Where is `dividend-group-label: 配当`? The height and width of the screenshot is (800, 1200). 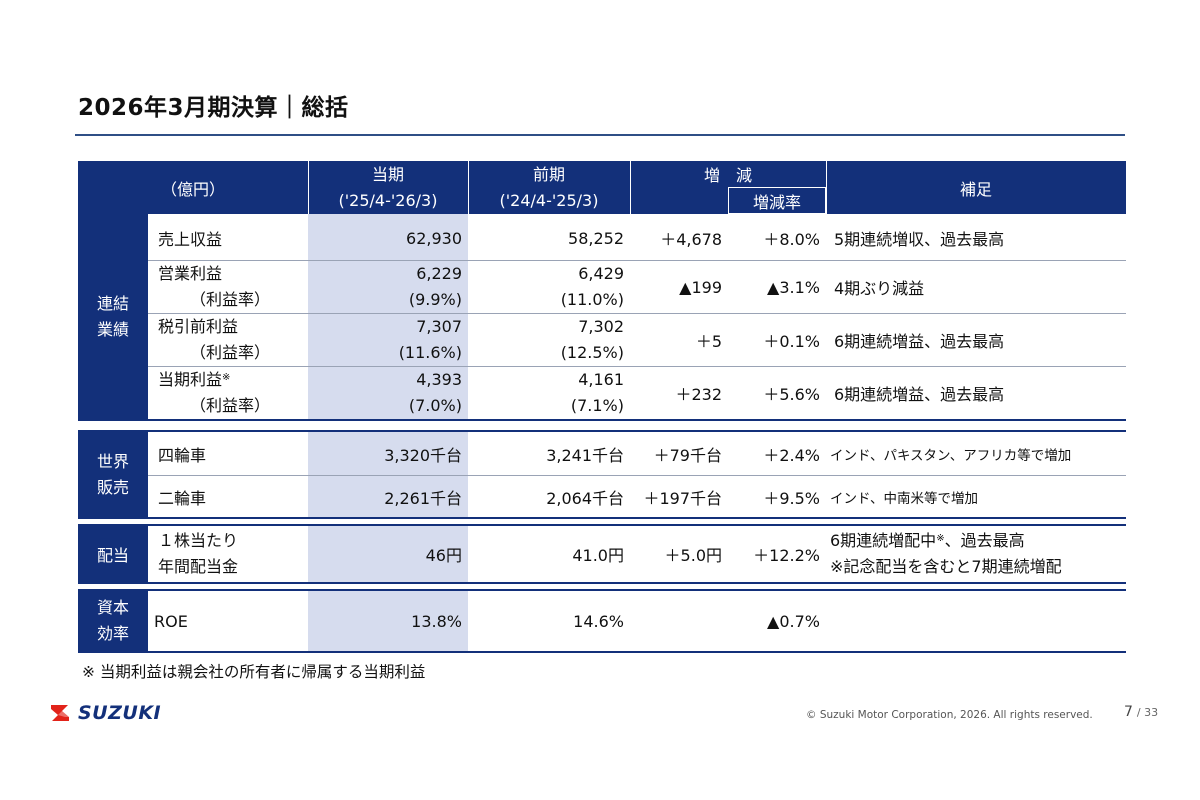 dividend-group-label: 配当 is located at coordinates (113, 554).